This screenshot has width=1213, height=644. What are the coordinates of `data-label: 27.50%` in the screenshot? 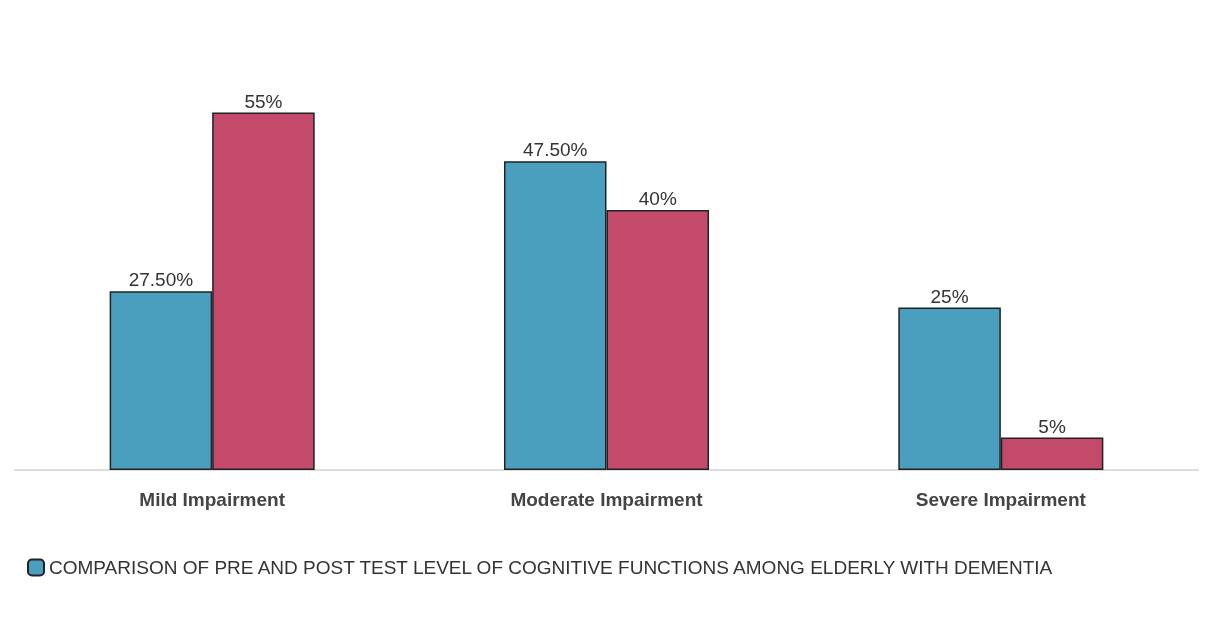 It's located at (161, 280).